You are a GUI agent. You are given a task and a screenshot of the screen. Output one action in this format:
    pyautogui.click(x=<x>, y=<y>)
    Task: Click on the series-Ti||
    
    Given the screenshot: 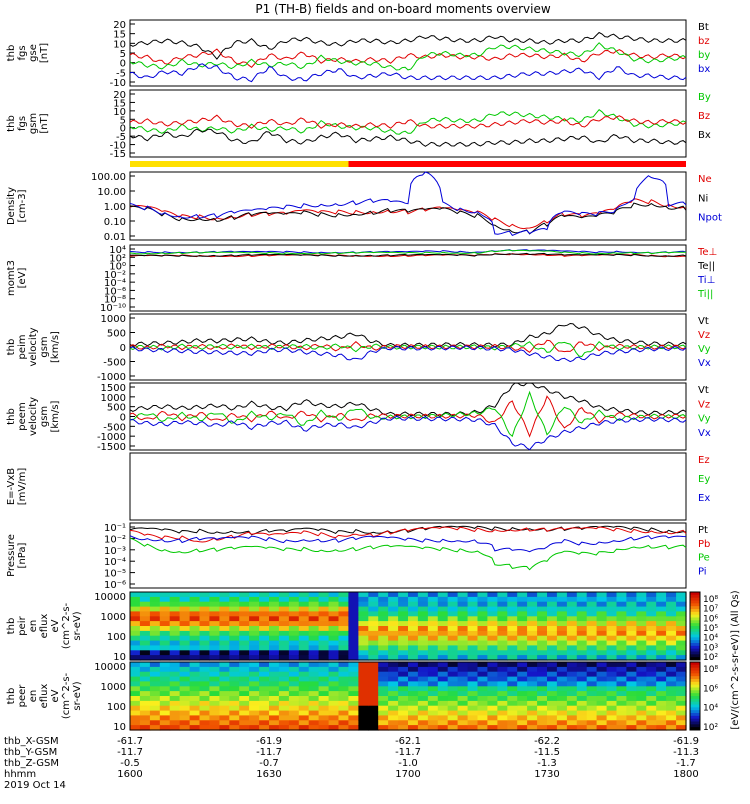 What is the action you would take?
    pyautogui.click(x=407, y=252)
    